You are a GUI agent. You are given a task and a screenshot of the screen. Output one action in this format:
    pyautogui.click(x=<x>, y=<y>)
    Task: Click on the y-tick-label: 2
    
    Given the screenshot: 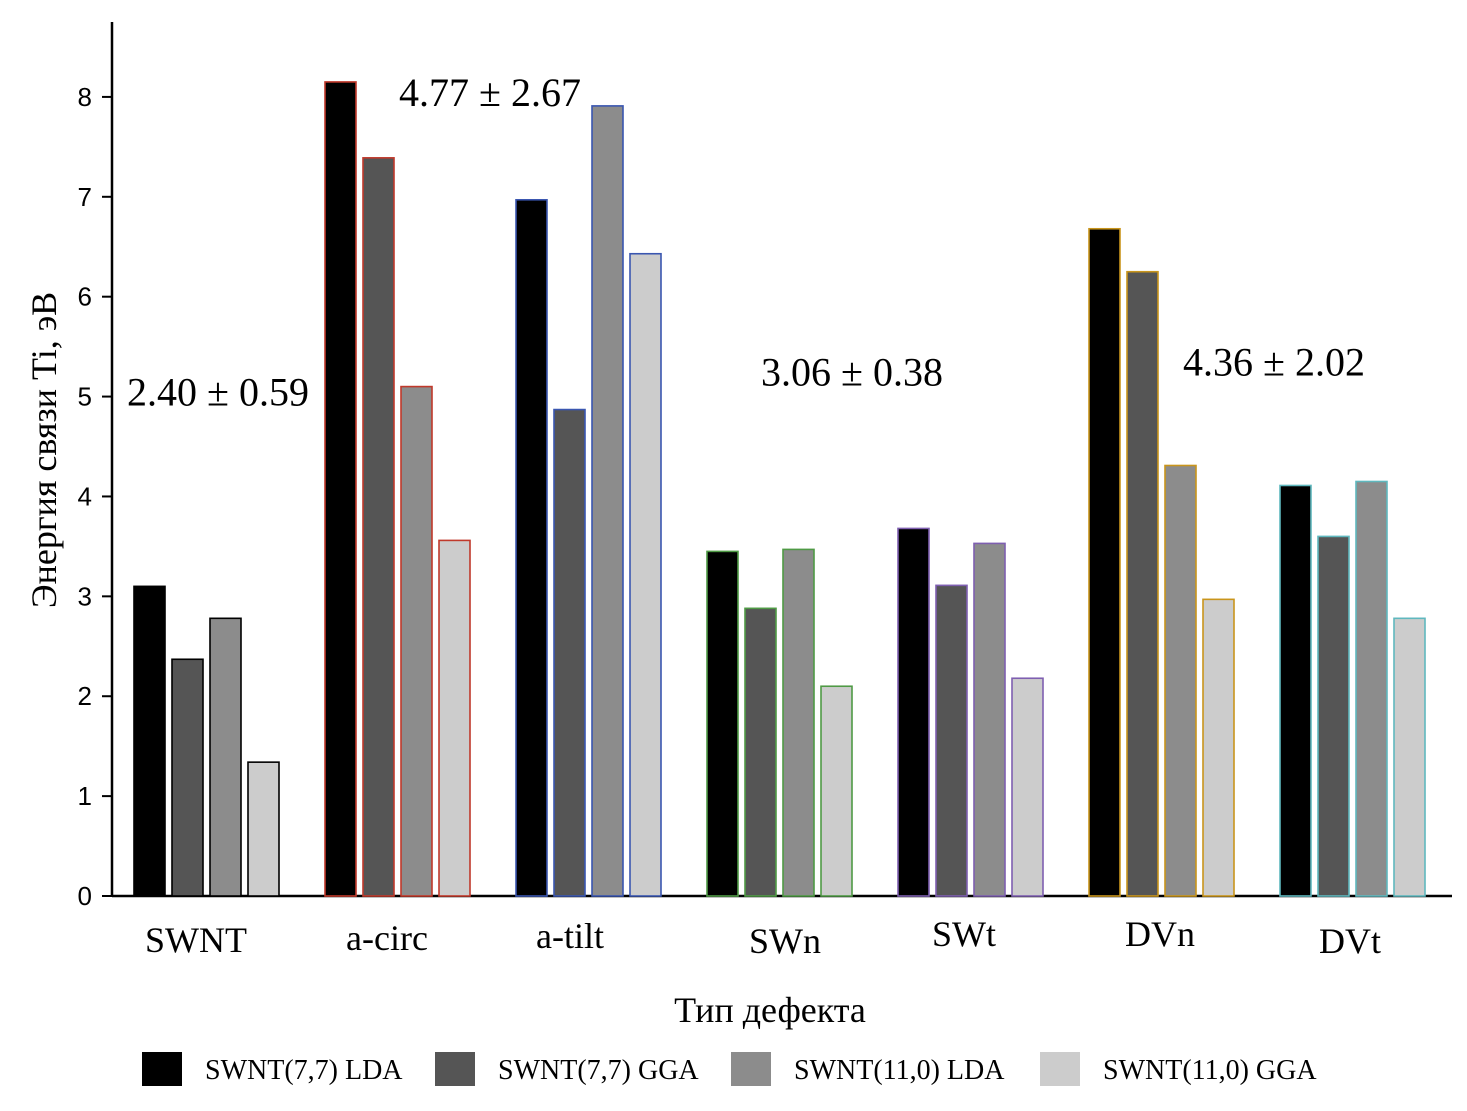 What is the action you would take?
    pyautogui.click(x=85, y=696)
    